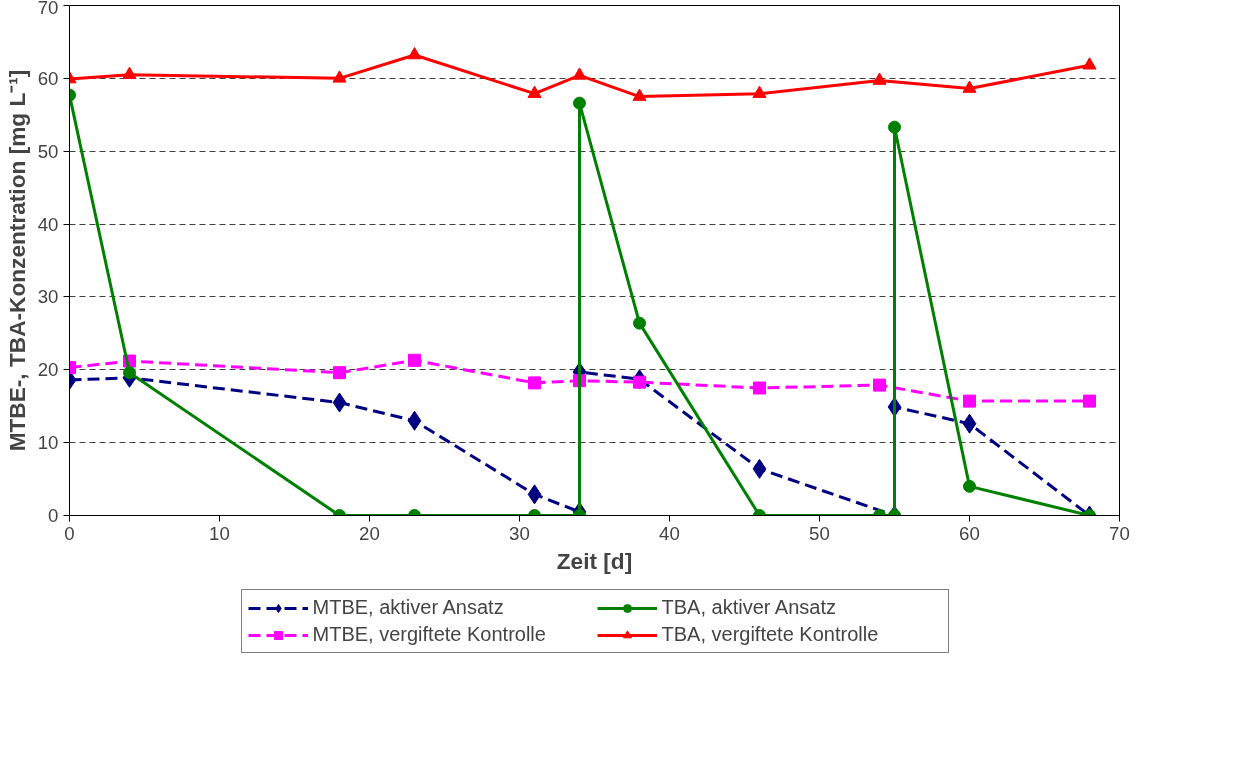 The image size is (1250, 771). Describe the element at coordinates (594, 560) in the screenshot. I see `x-axis-title: Zeit [d]` at that location.